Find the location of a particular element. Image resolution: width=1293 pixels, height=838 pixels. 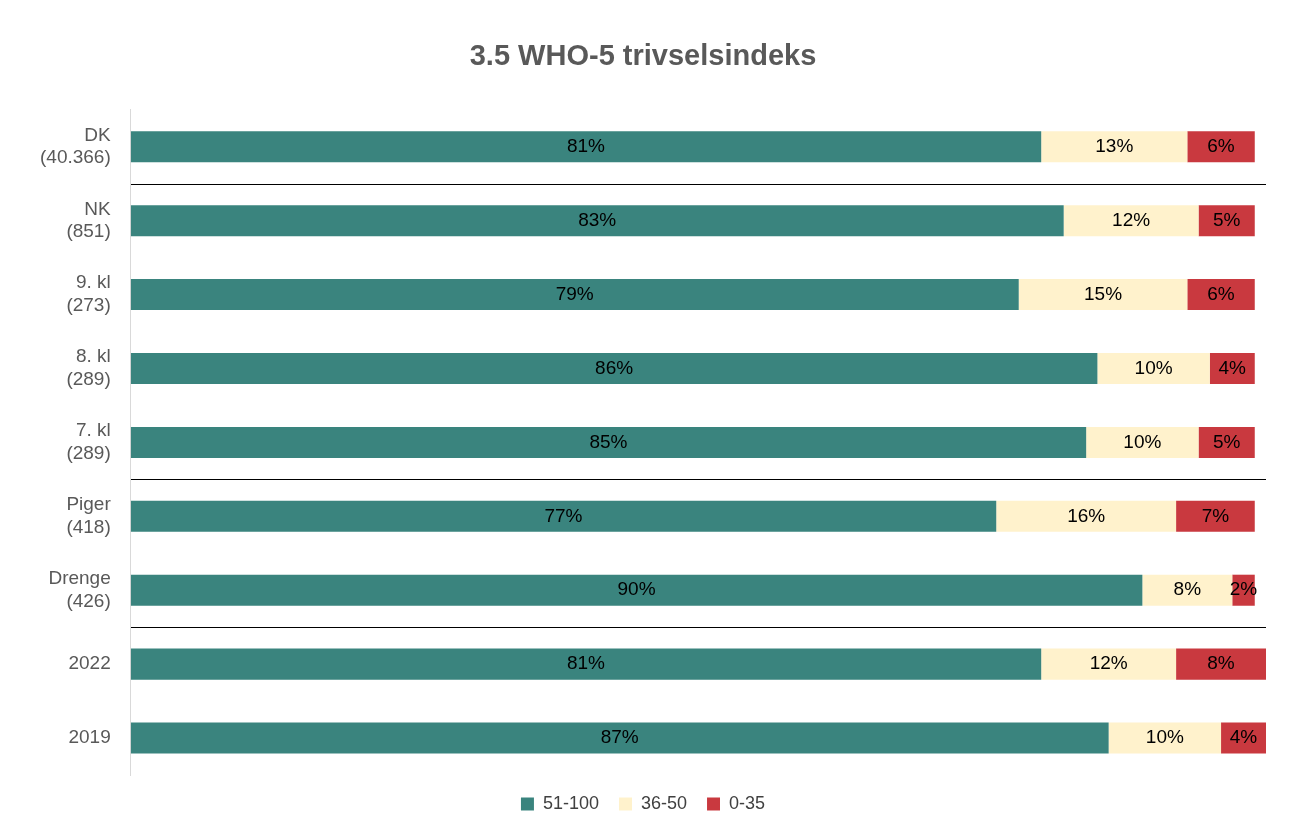

y-tick-label: Drenge (426) is located at coordinates (79, 589).